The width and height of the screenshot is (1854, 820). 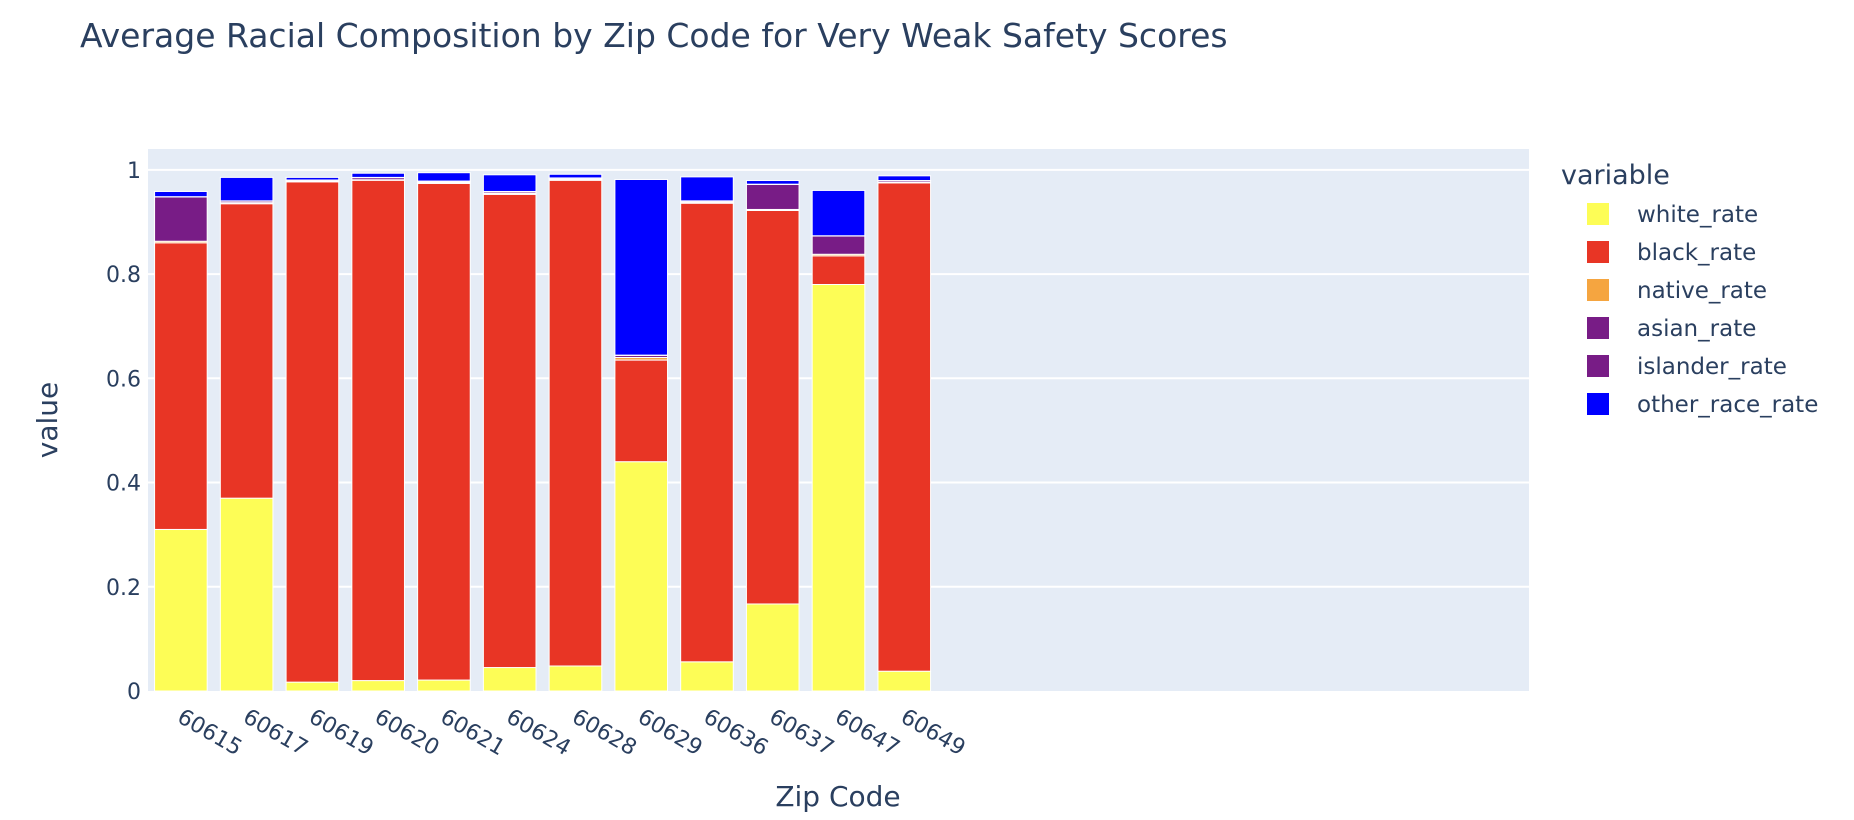 I want to click on y-tick-label: 0.2, so click(x=123, y=588).